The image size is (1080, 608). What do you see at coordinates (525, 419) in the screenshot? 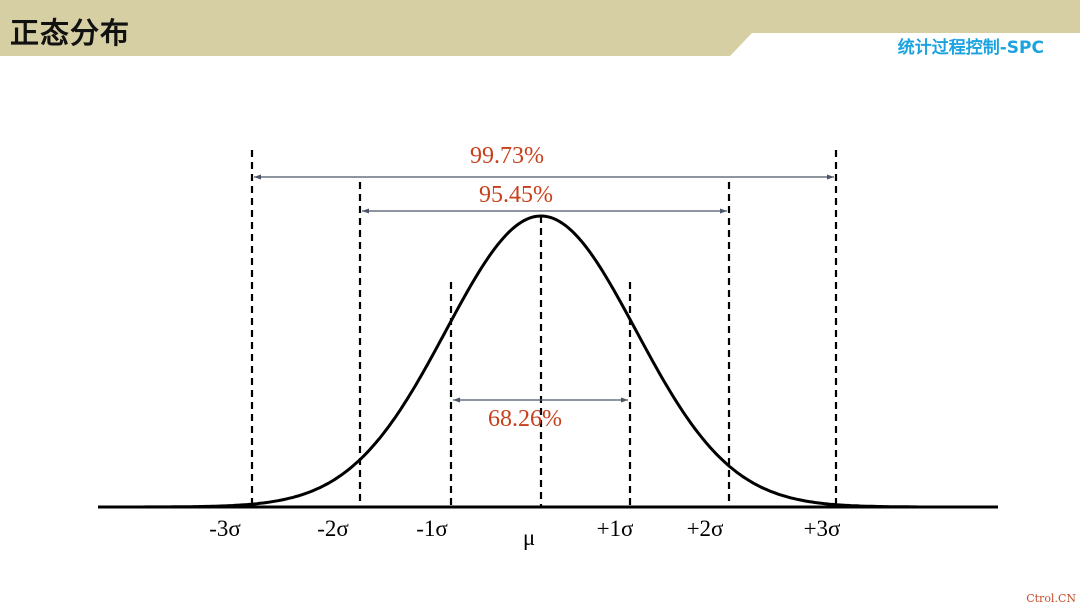
I see `percent-label-1sigma: 68.26%` at bounding box center [525, 419].